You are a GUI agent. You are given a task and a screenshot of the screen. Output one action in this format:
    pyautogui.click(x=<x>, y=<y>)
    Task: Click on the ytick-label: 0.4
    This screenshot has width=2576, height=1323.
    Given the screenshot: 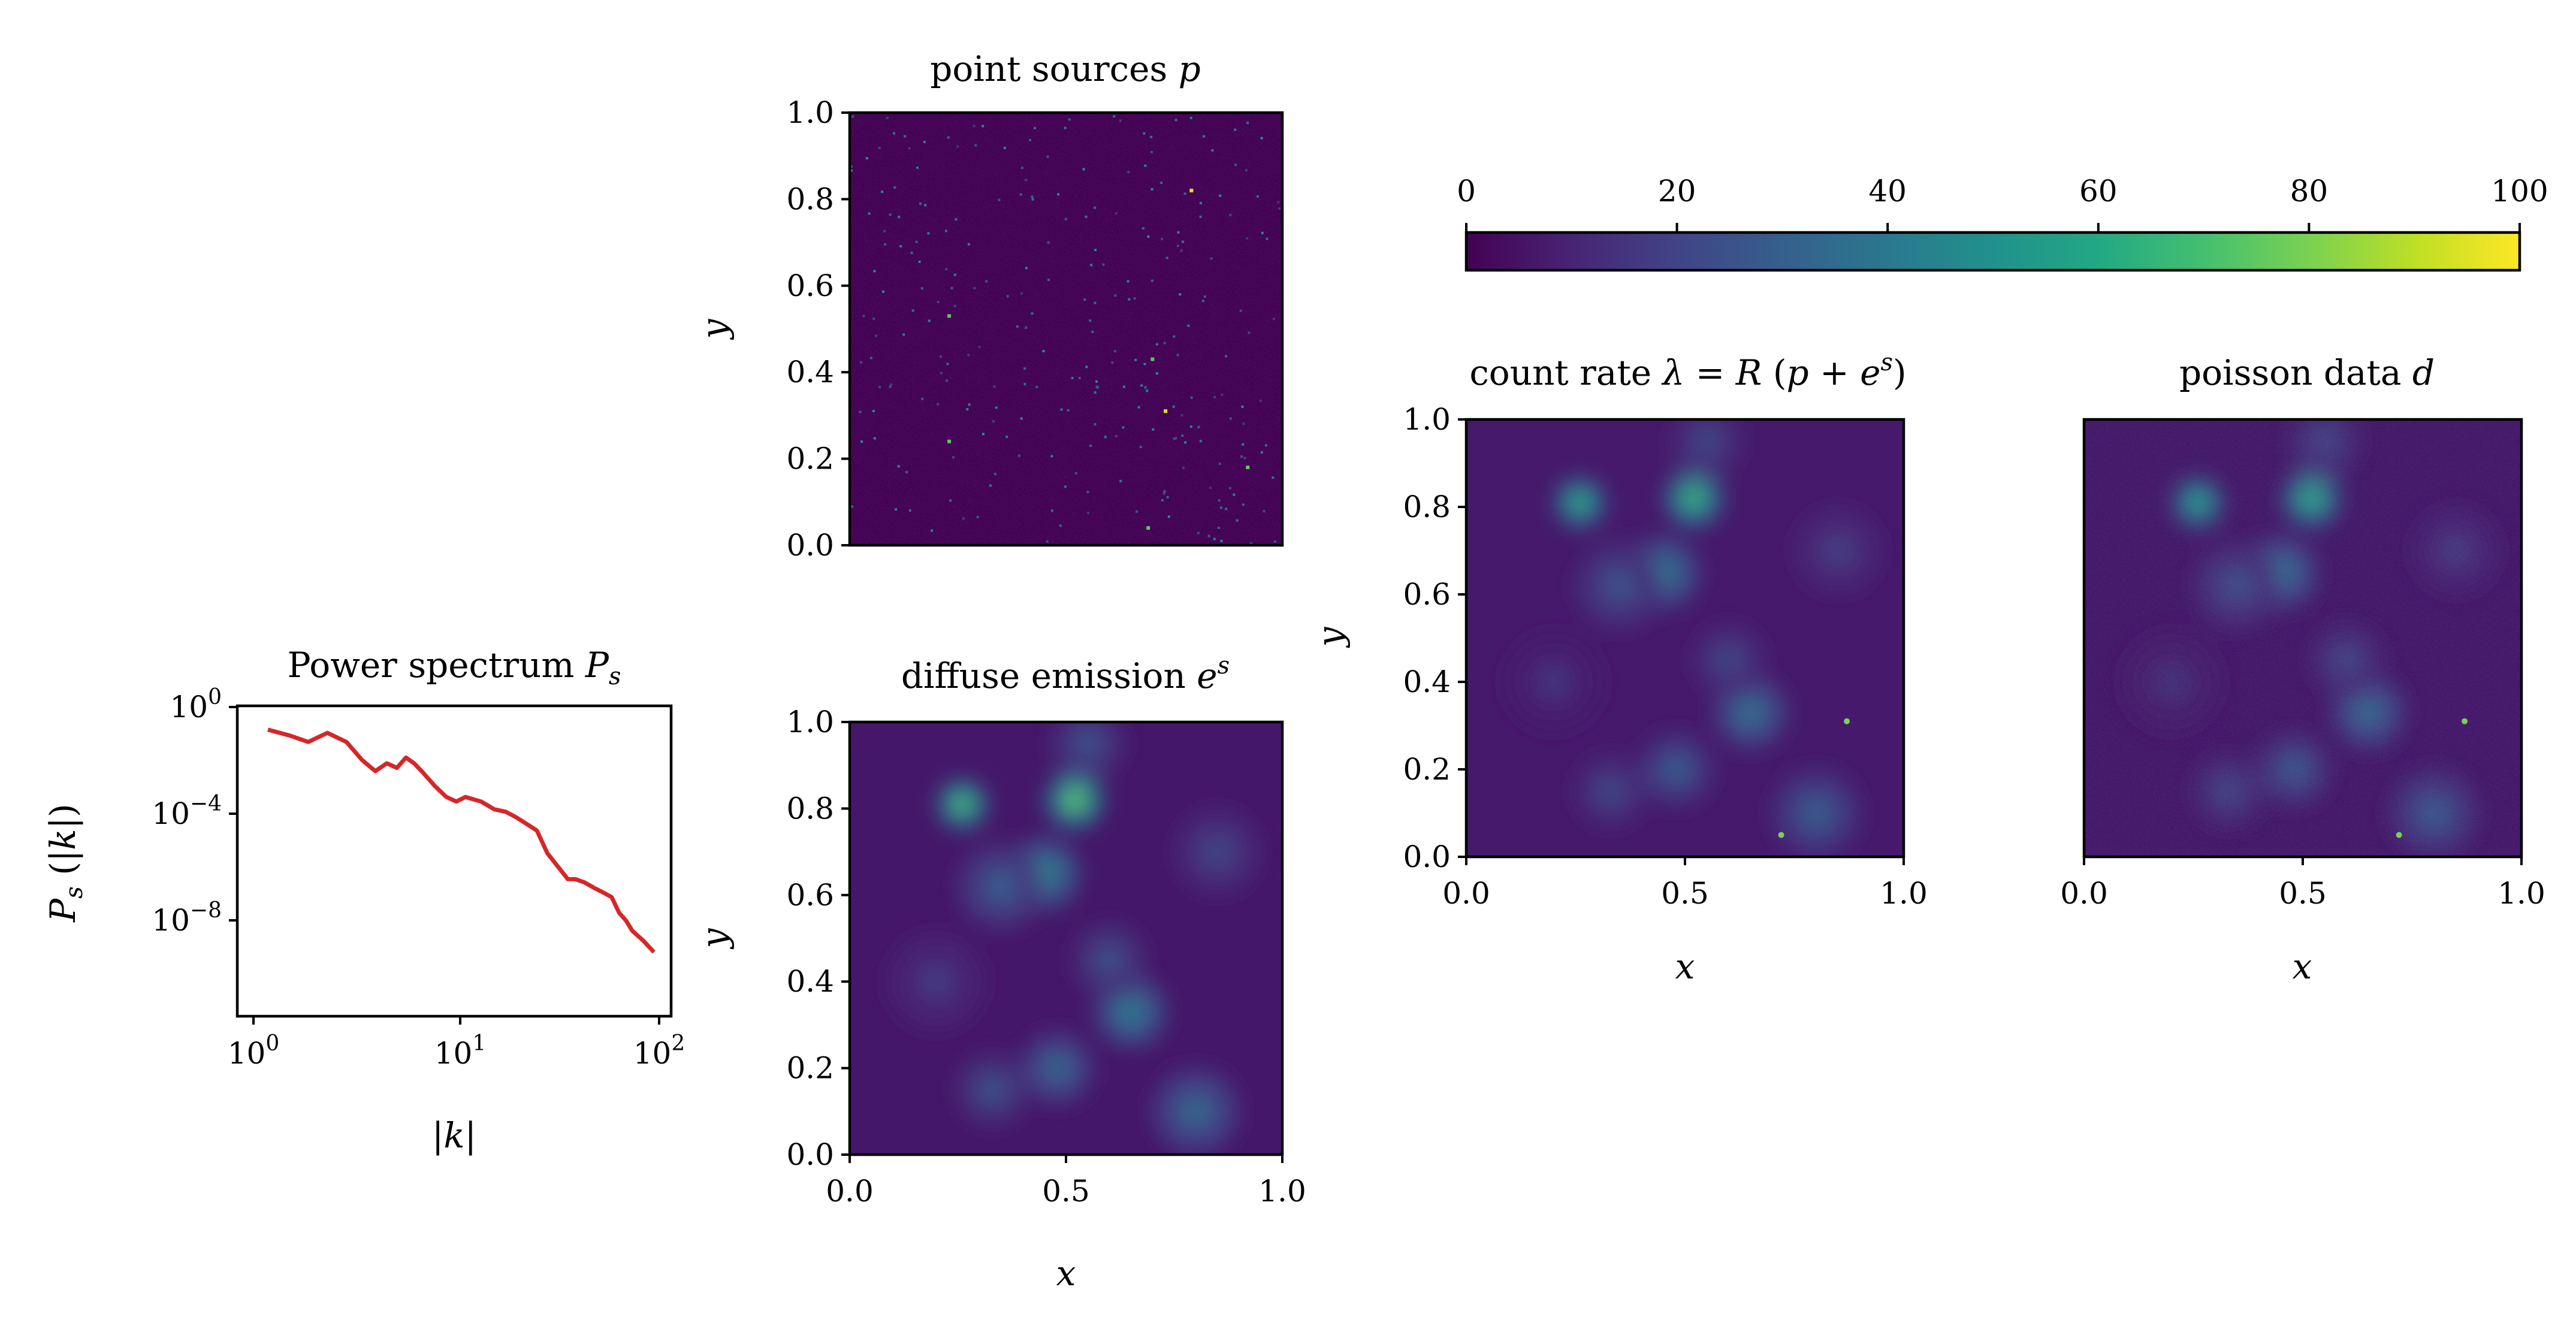 What is the action you would take?
    pyautogui.click(x=810, y=372)
    